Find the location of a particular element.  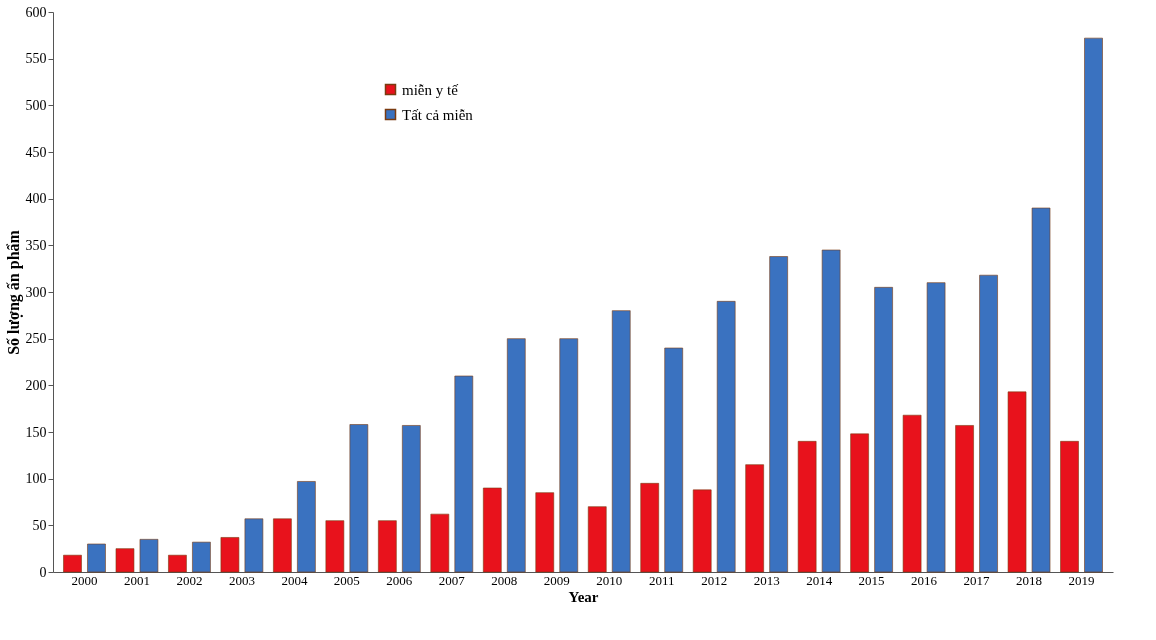

x-tick-label: 2015 is located at coordinates (871, 580).